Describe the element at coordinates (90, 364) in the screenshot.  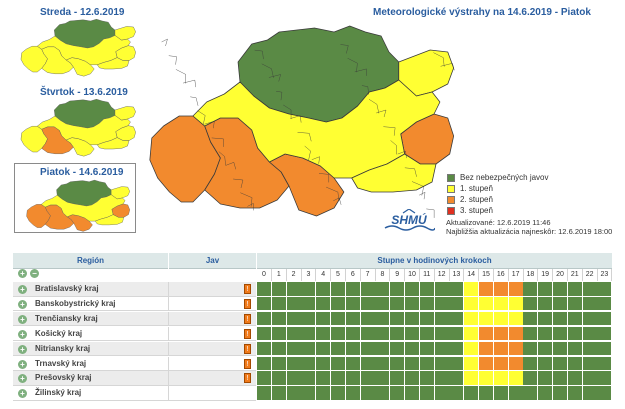
I see `region-cell: + Trnavský kraj` at that location.